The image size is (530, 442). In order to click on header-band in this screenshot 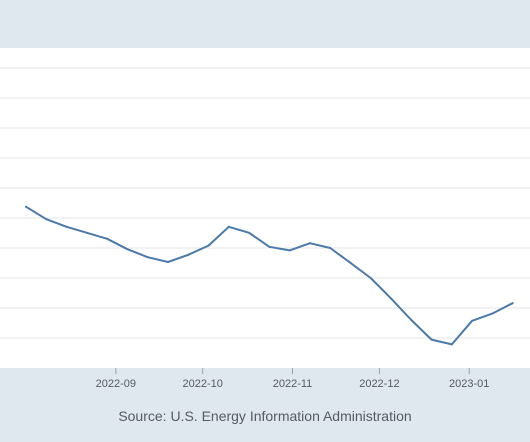, I will do `click(265, 24)`.